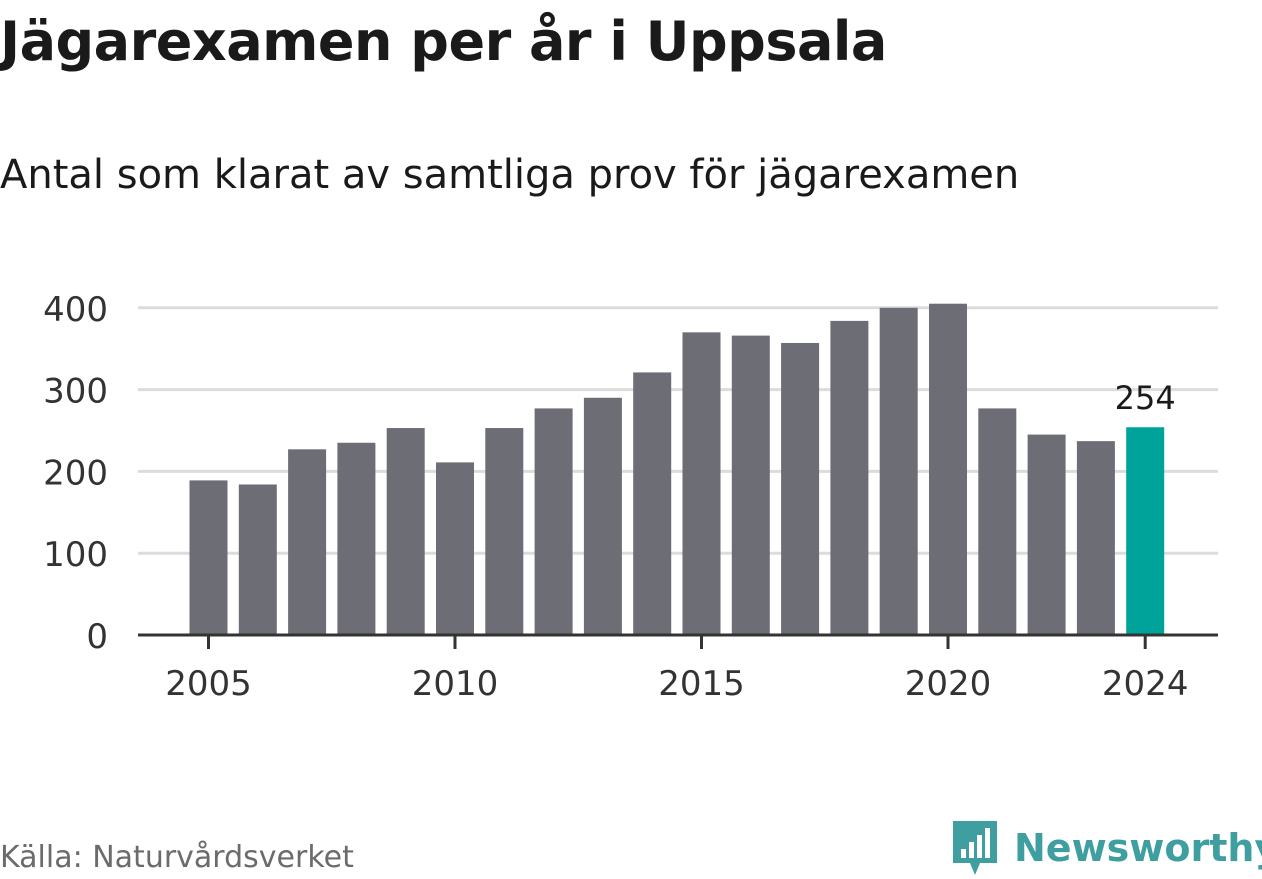  I want to click on bar-2015, so click(701, 483).